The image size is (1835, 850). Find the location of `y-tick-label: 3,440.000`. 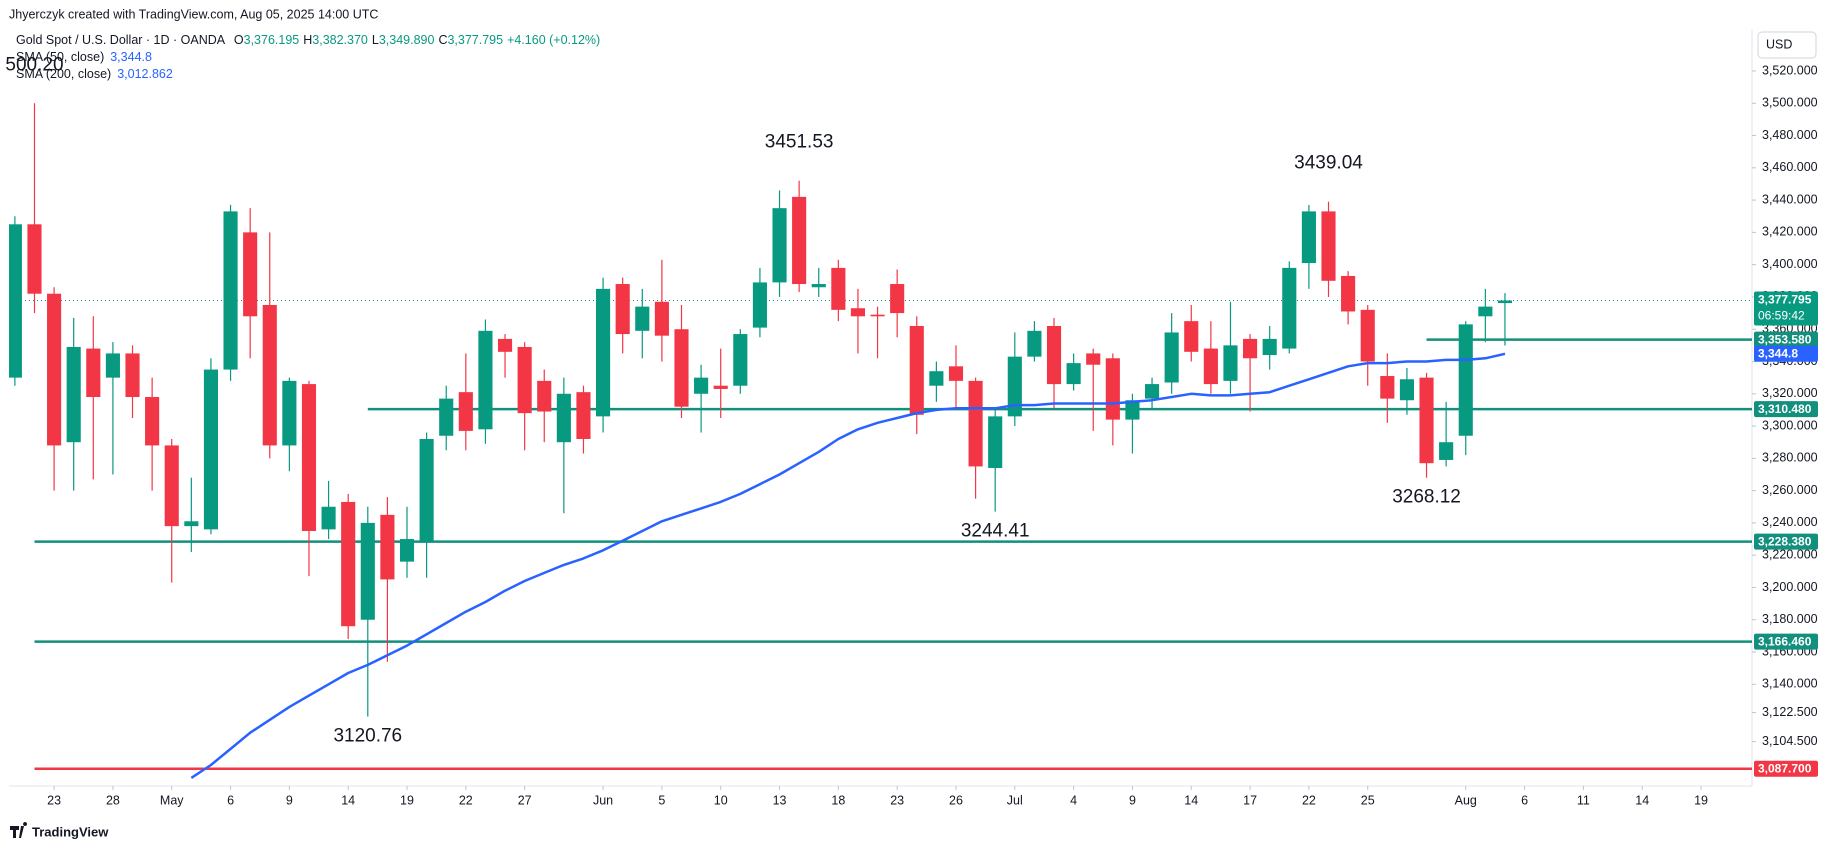

y-tick-label: 3,440.000 is located at coordinates (1790, 199).